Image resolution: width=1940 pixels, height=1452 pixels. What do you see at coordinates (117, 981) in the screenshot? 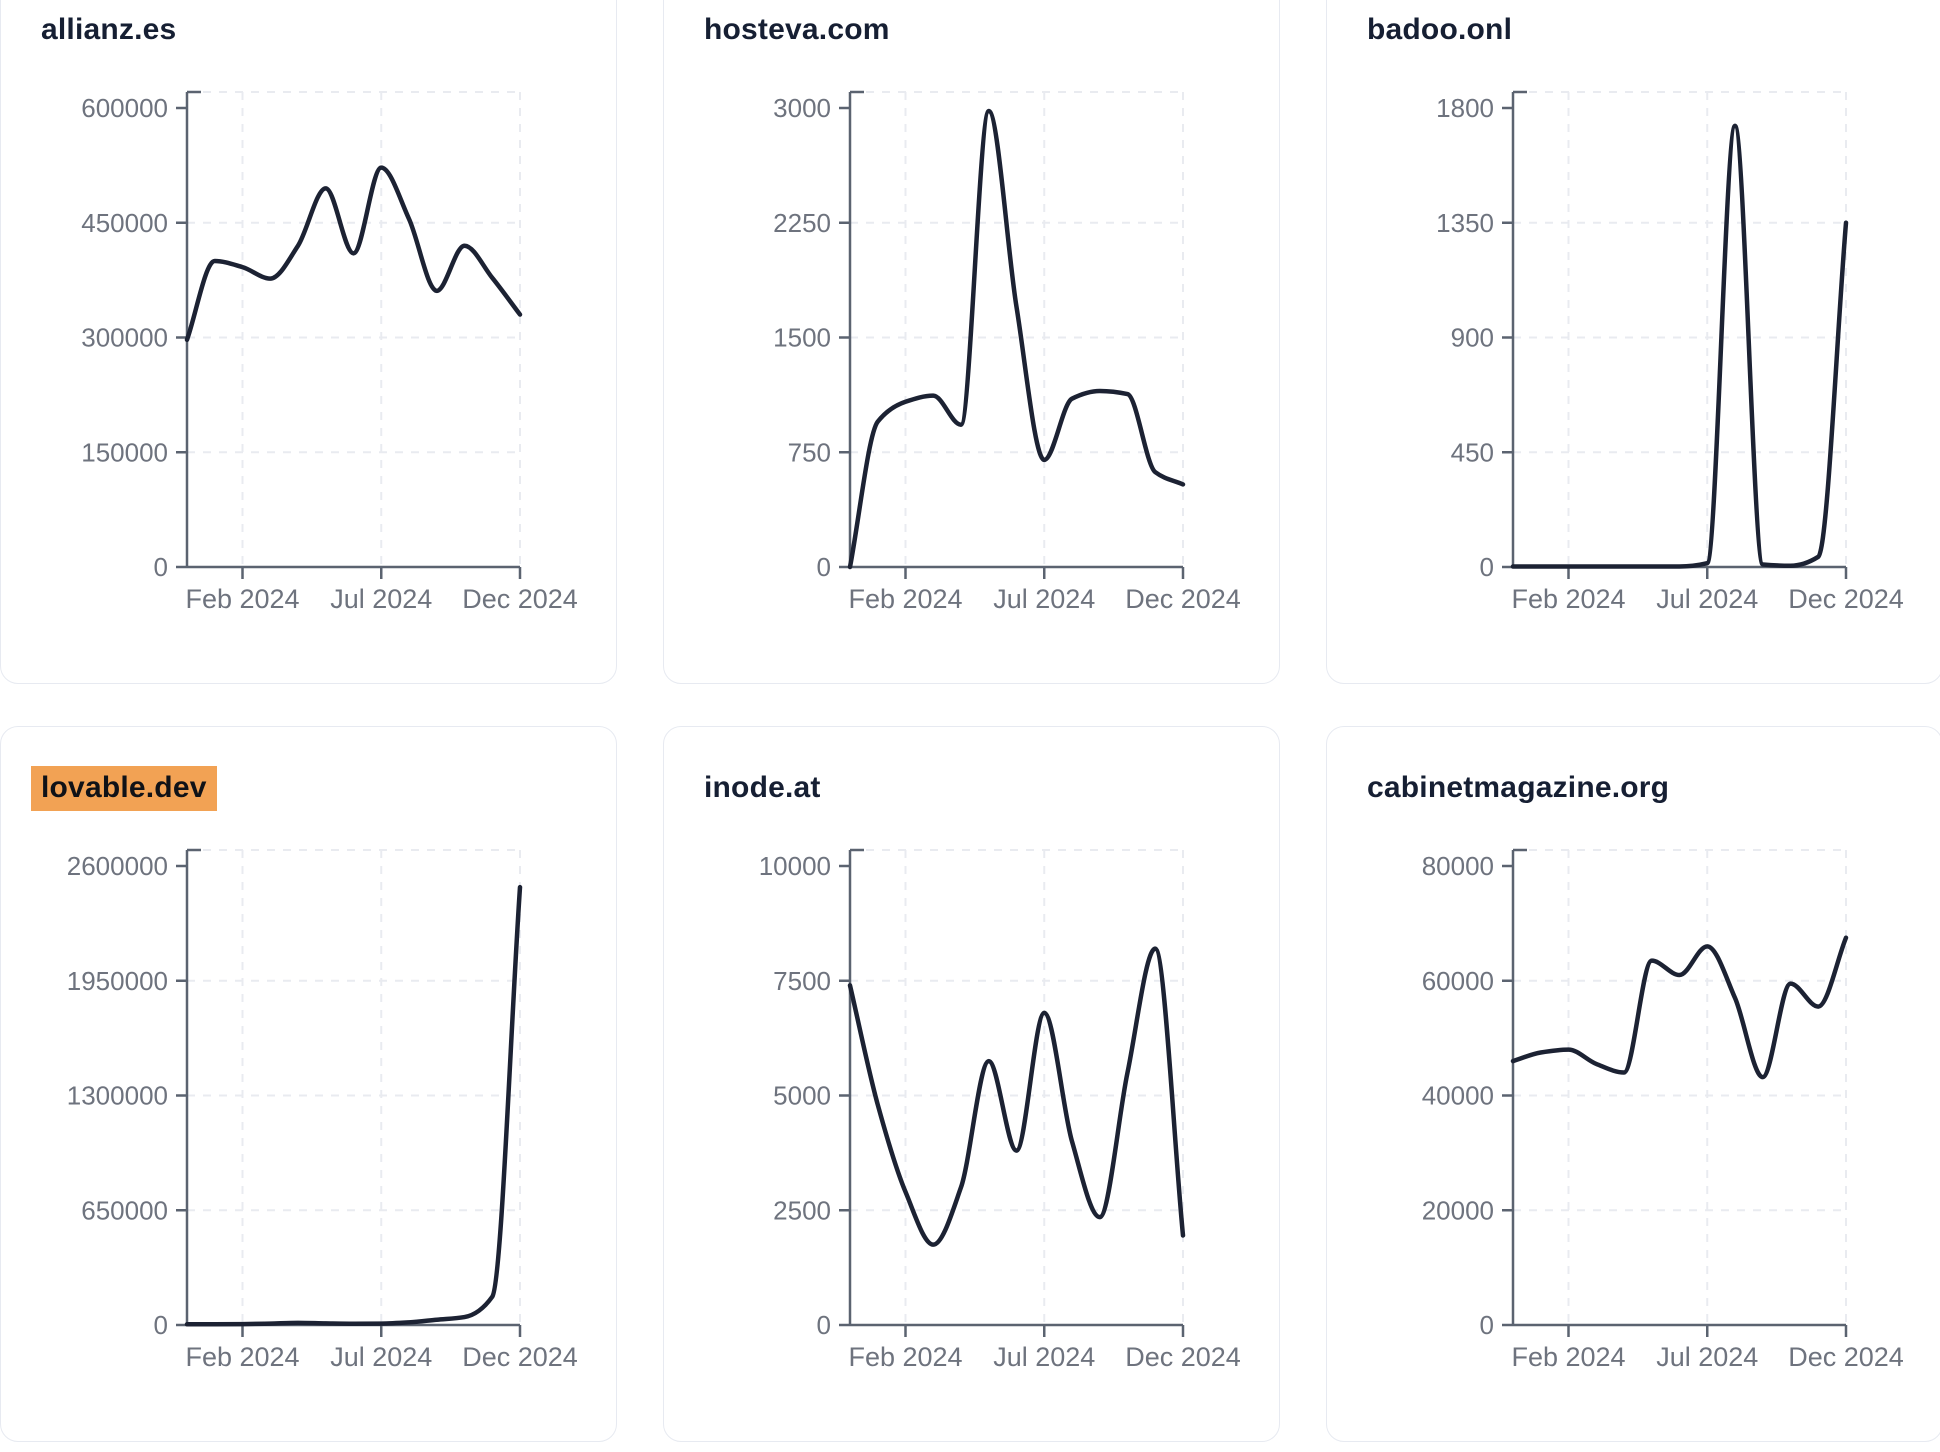
I see `y-tick-label: 1950000` at bounding box center [117, 981].